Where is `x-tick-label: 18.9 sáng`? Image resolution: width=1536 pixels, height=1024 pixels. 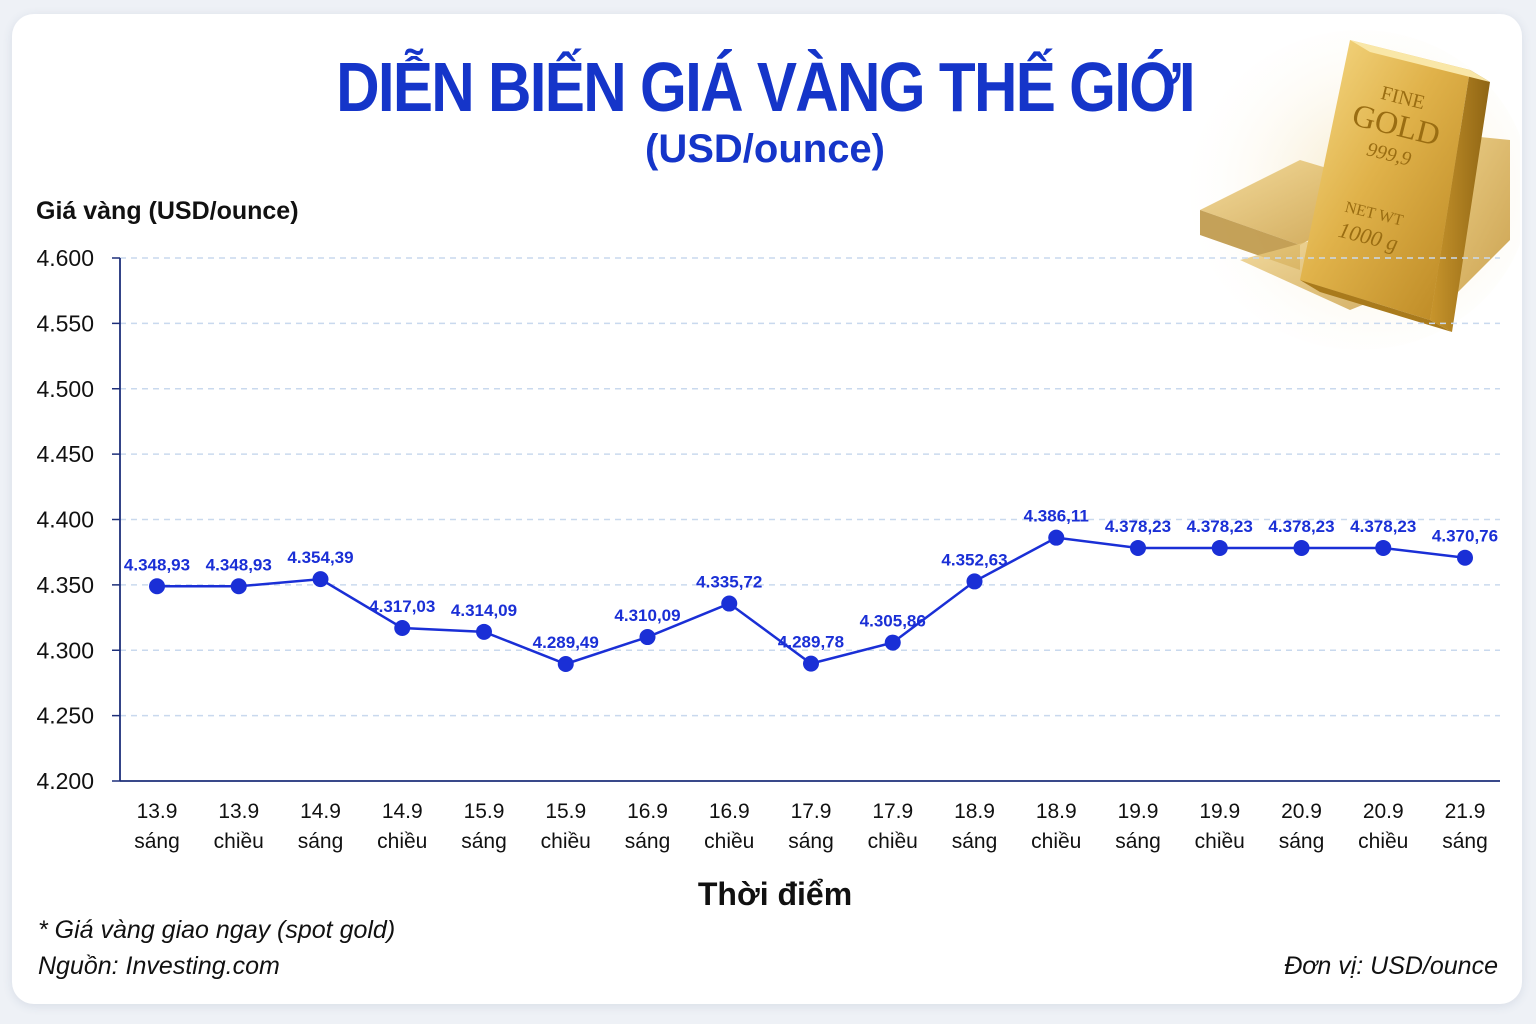 x-tick-label: 18.9 sáng is located at coordinates (975, 826).